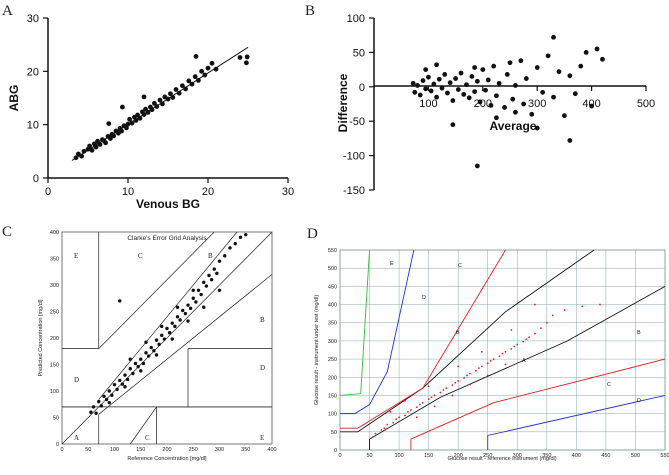 This screenshot has width=669, height=475. I want to click on chart-c-zone-b-top: B, so click(210, 256).